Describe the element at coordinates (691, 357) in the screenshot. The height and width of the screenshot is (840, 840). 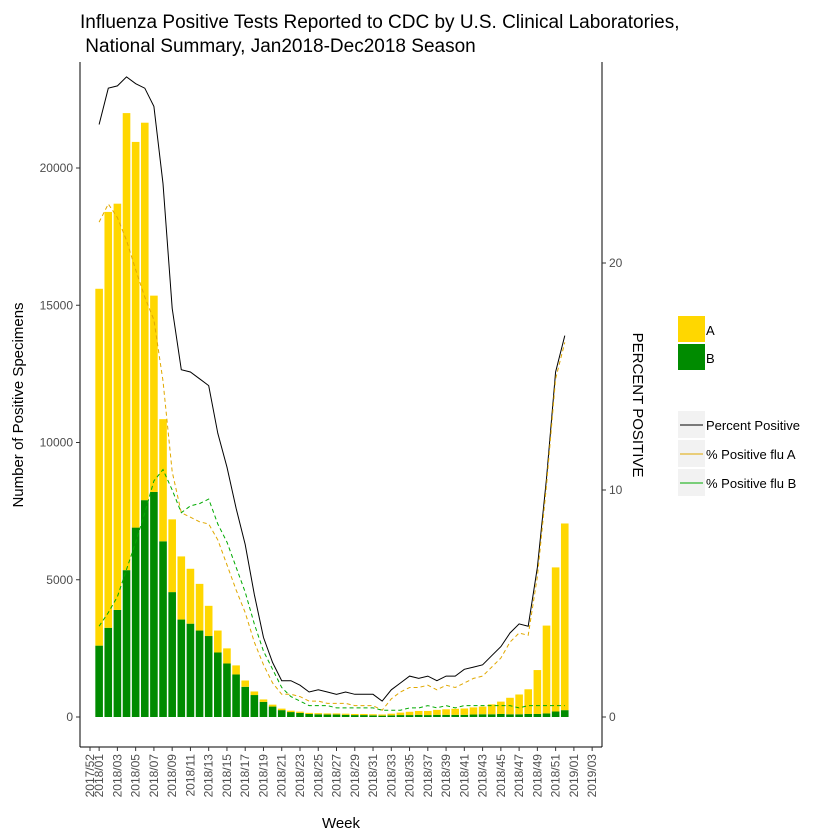
I see `legend-key-b` at that location.